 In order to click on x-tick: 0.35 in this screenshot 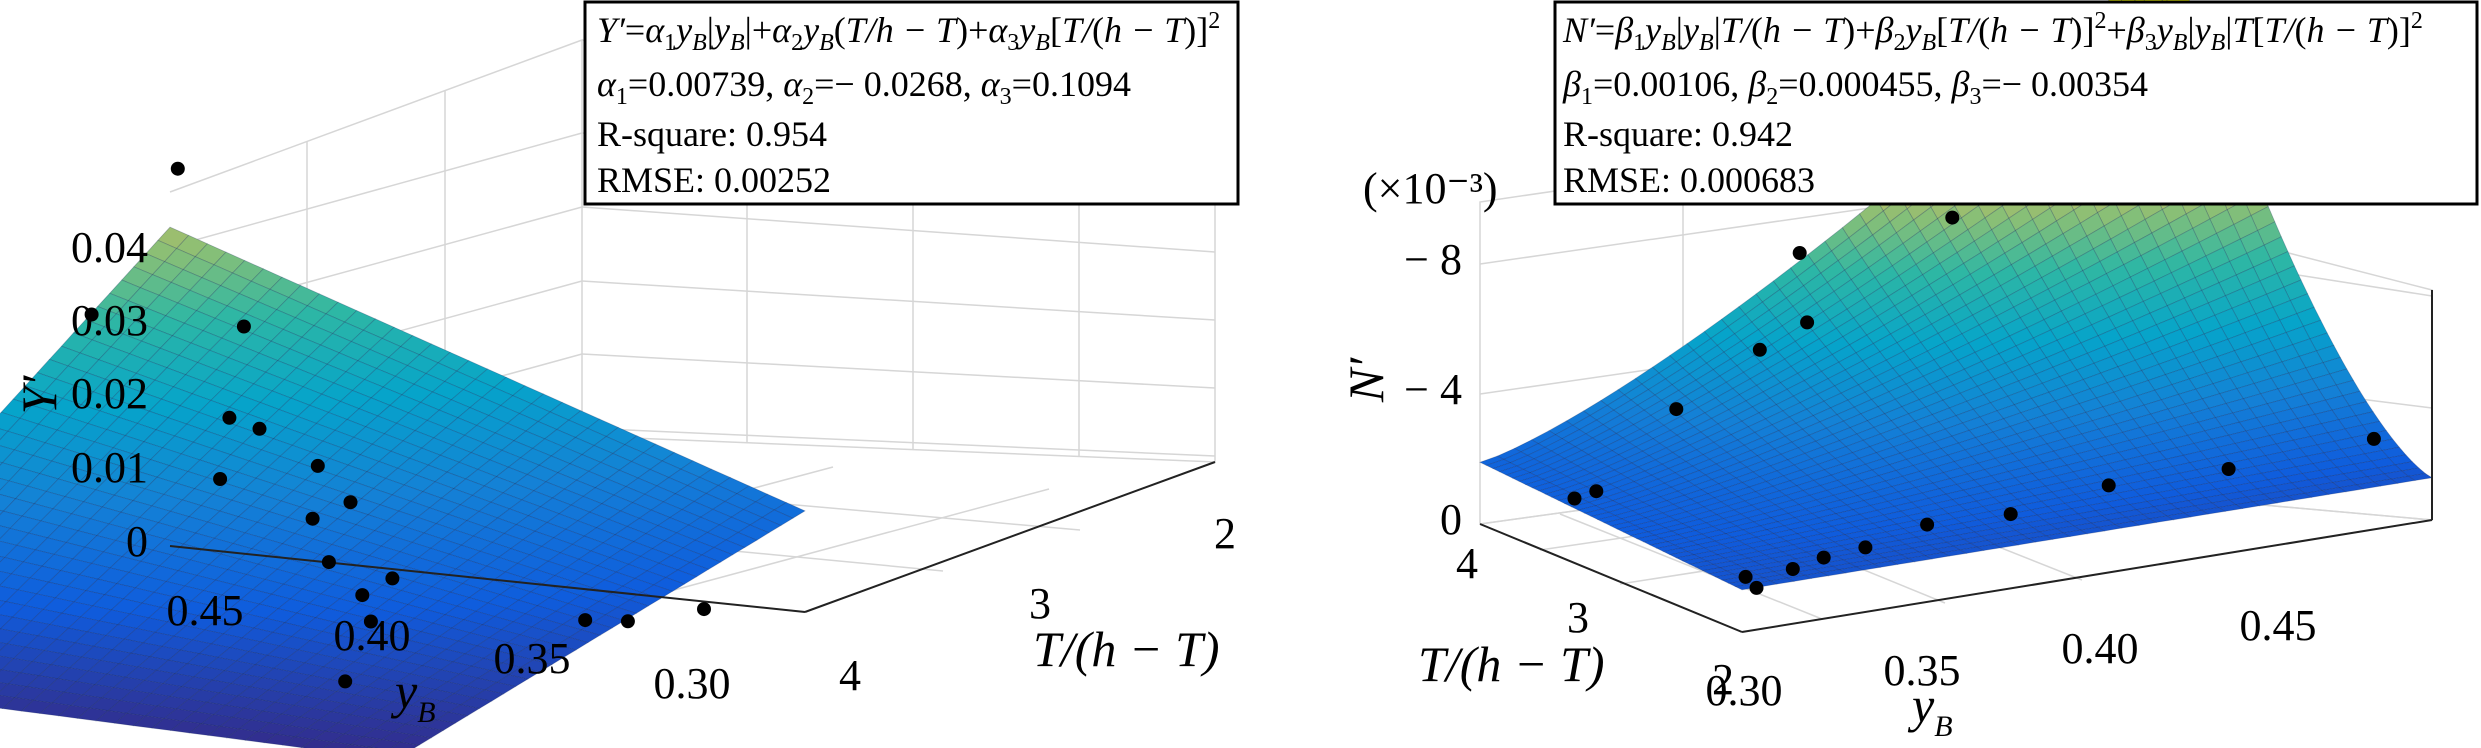, I will do `click(1922, 670)`.